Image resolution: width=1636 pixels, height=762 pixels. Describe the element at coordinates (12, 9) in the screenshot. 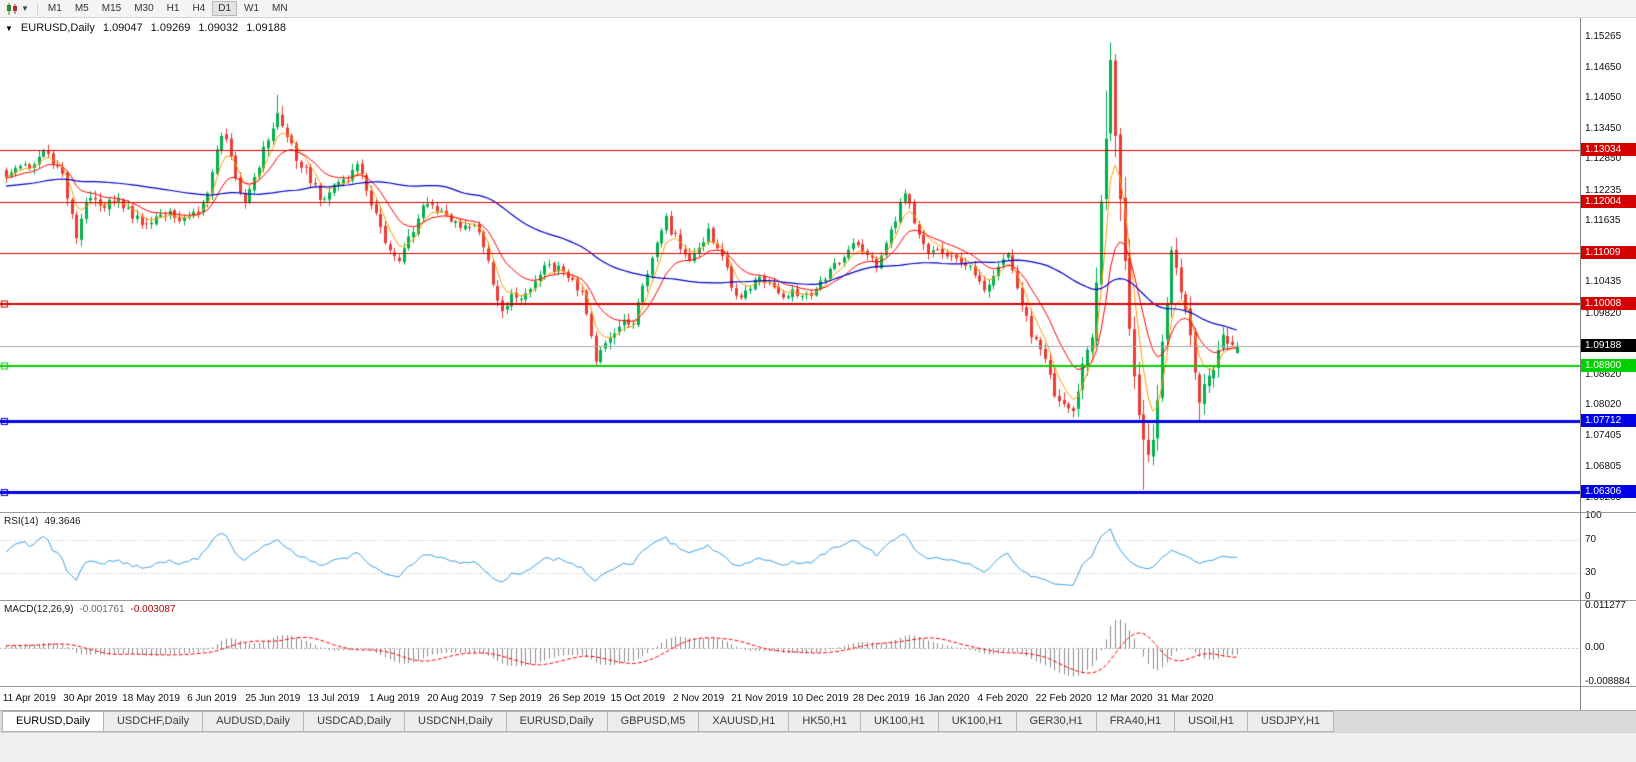

I see `chart-type-icon` at that location.